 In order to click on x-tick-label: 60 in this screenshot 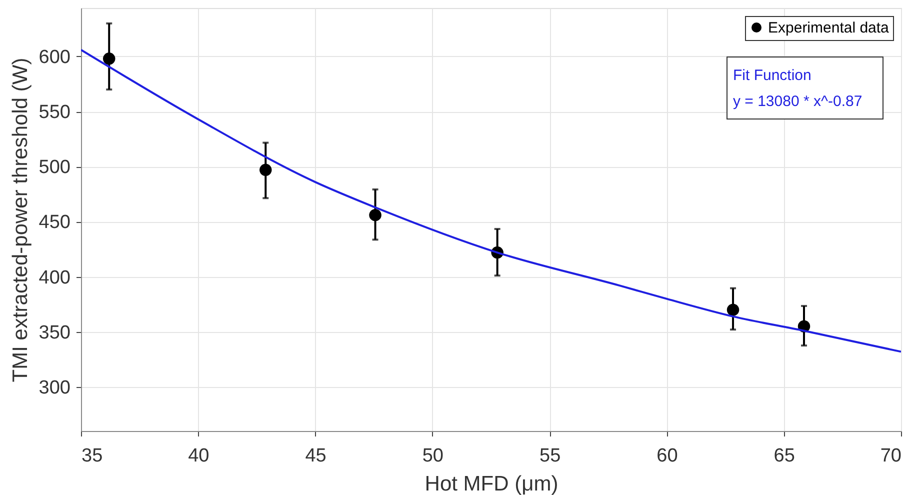, I will do `click(667, 456)`.